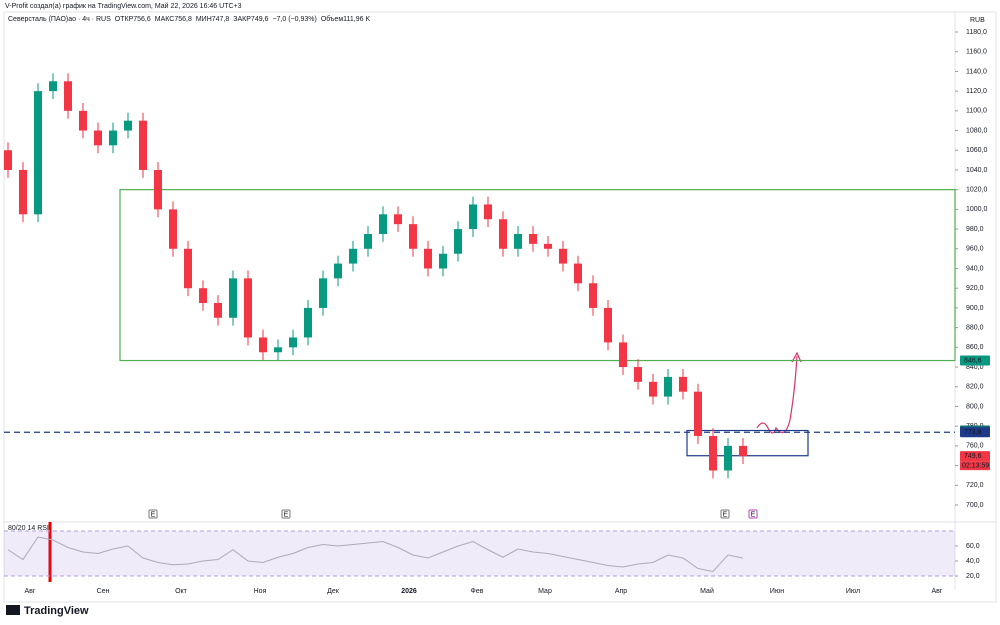 The image size is (1000, 625). What do you see at coordinates (977, 20) in the screenshot?
I see `currency: RUB` at bounding box center [977, 20].